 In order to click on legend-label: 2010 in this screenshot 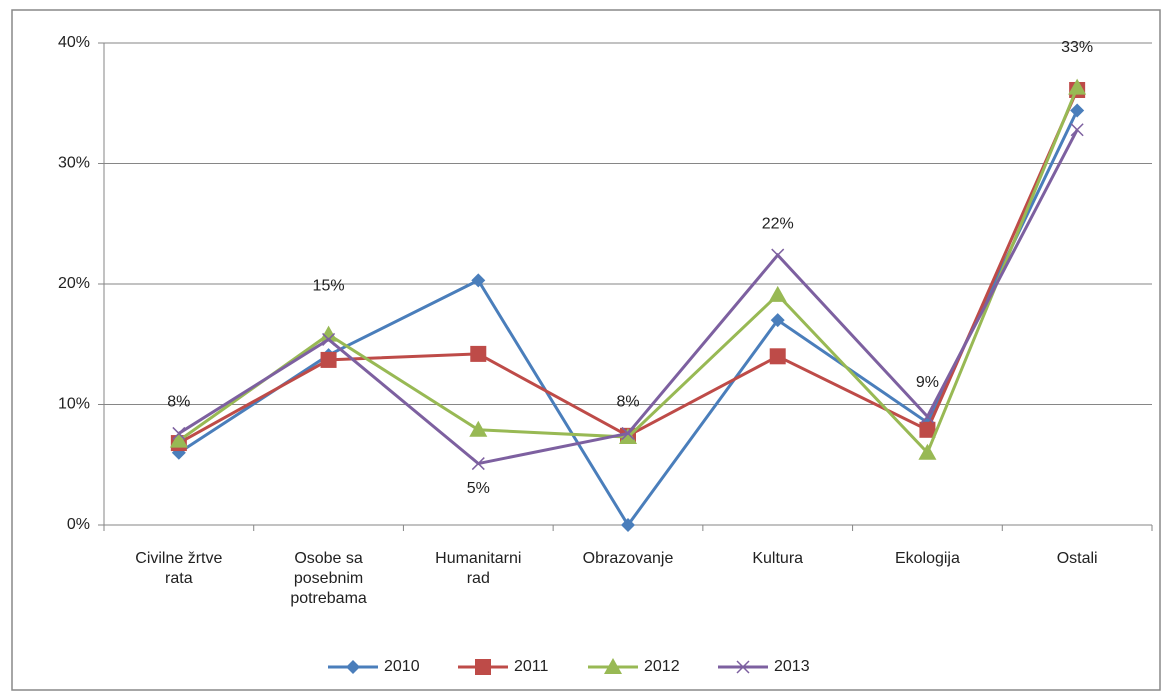, I will do `click(402, 666)`.